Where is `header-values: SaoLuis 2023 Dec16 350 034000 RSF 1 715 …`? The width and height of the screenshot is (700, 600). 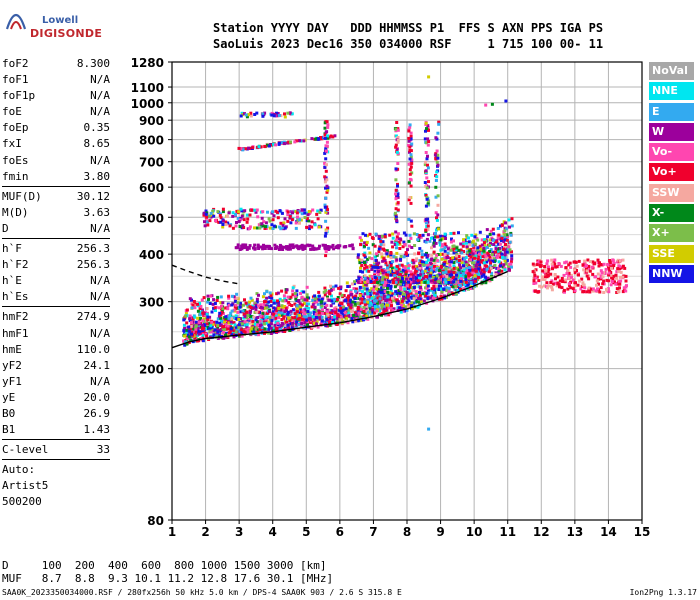
header-values: SaoLuis 2023 Dec16 350 034000 RSF 1 715 … is located at coordinates (408, 44).